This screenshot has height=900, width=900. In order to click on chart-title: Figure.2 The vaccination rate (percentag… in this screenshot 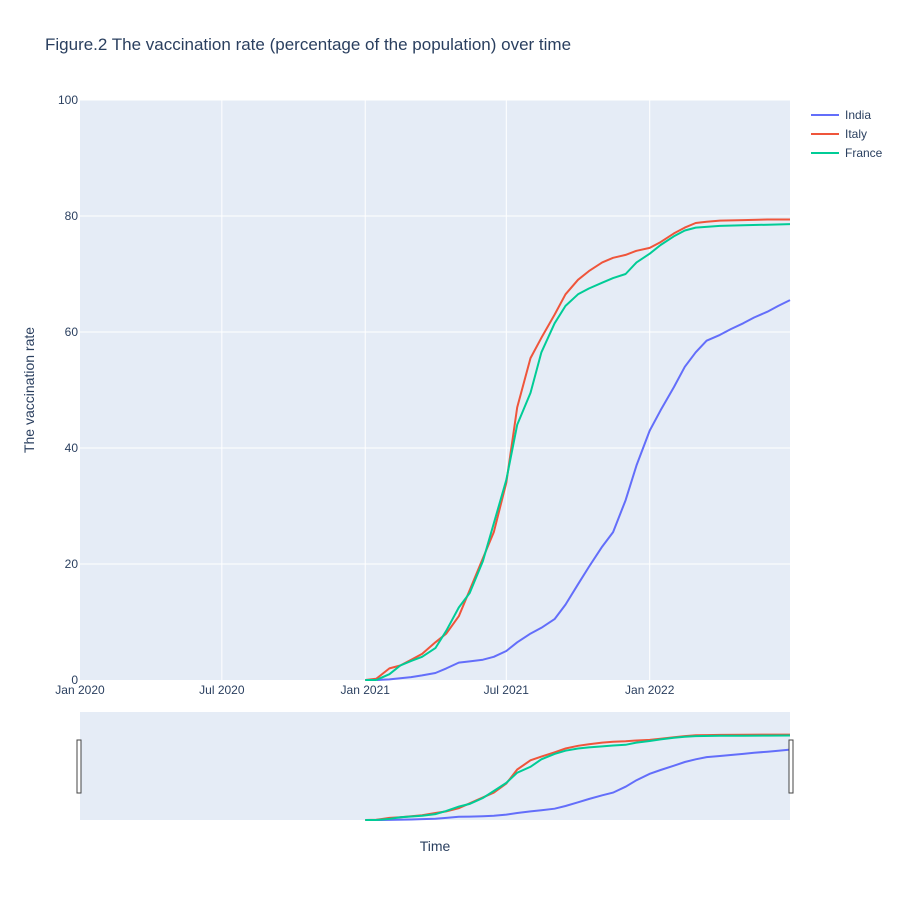, I will do `click(308, 44)`.